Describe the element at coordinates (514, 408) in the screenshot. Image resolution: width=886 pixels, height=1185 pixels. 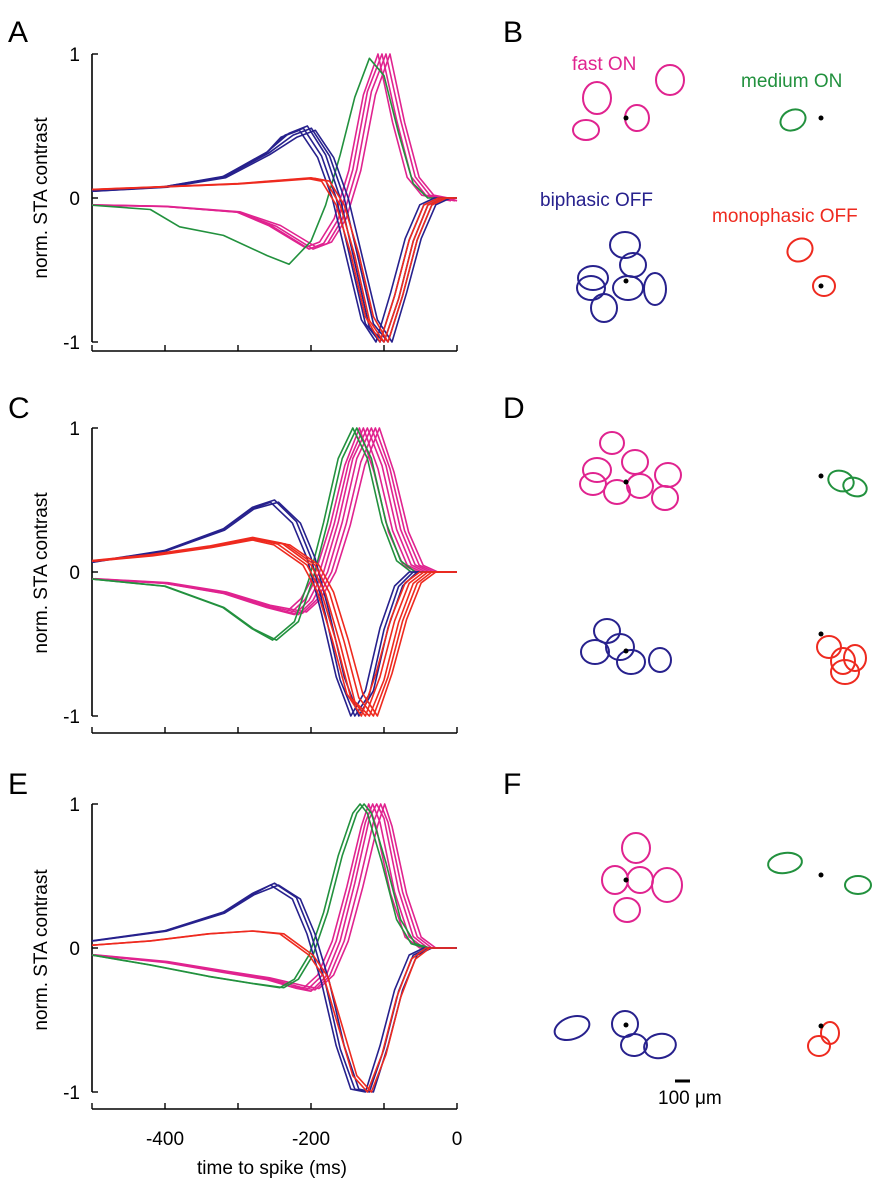
I see `panel-letter-d: D` at that location.